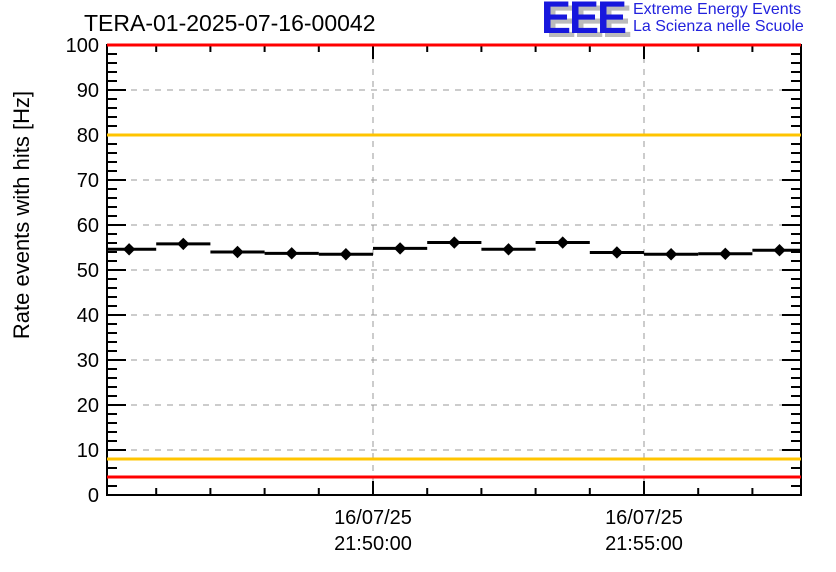 Image resolution: width=836 pixels, height=572 pixels. Describe the element at coordinates (88, 91) in the screenshot. I see `y-tick-label: 90` at that location.